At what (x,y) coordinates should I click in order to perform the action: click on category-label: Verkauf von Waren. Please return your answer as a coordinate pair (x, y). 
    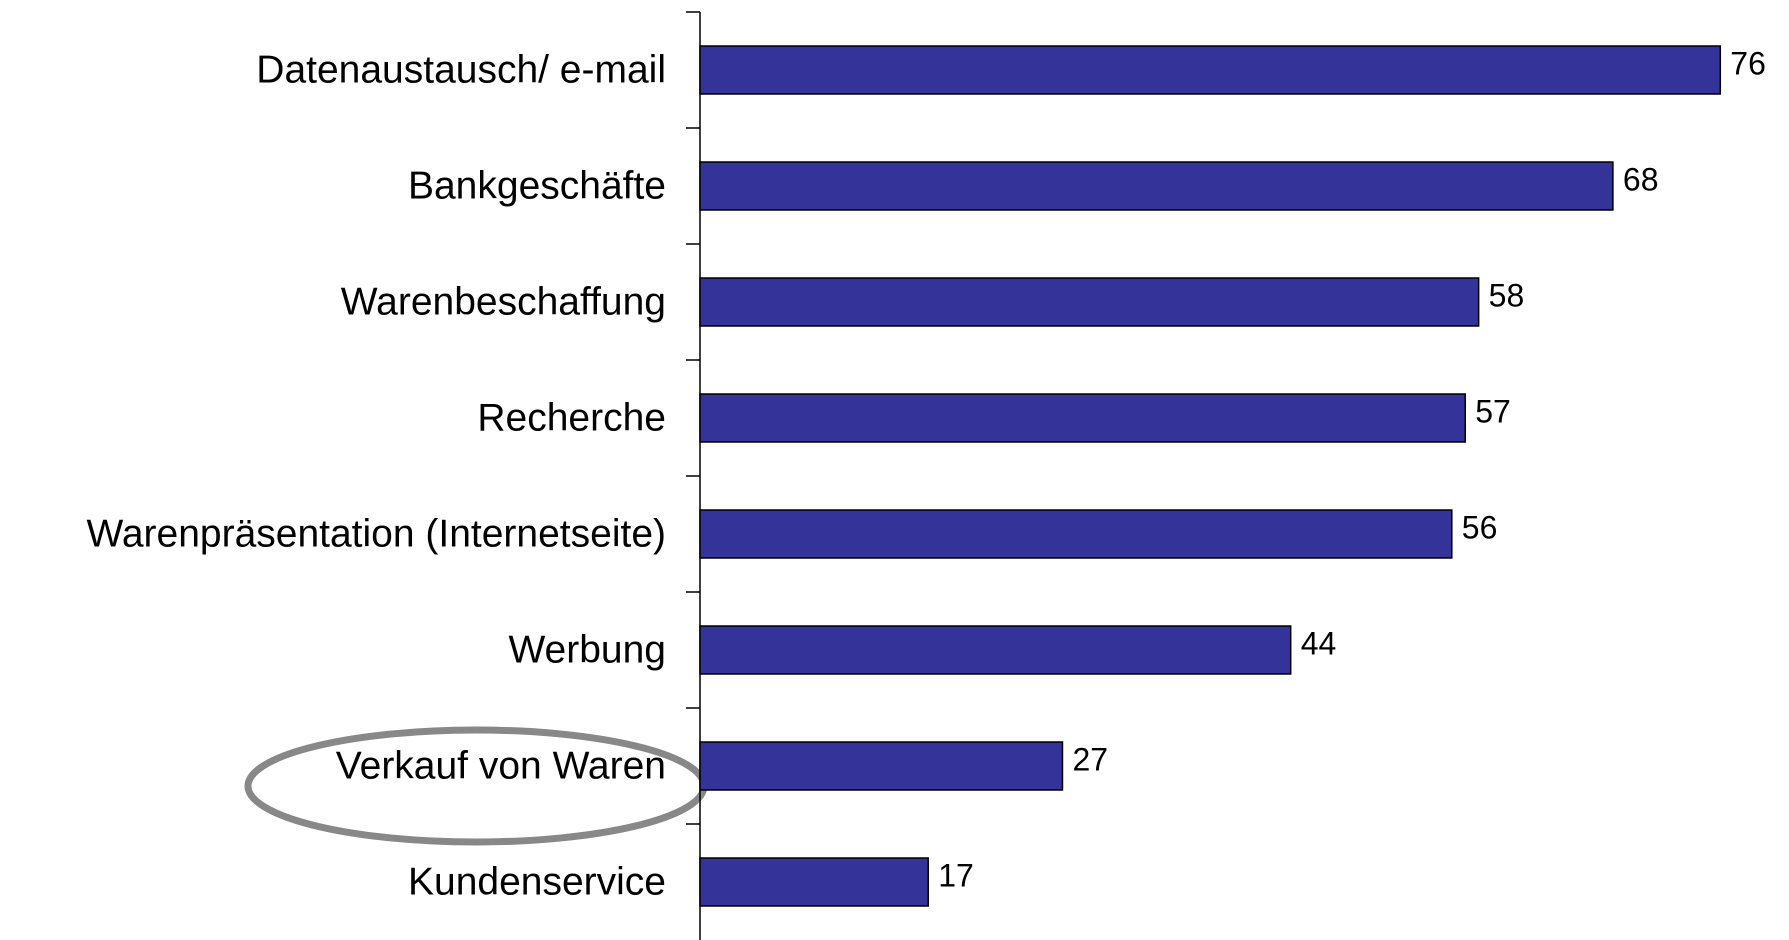
    Looking at the image, I should click on (501, 765).